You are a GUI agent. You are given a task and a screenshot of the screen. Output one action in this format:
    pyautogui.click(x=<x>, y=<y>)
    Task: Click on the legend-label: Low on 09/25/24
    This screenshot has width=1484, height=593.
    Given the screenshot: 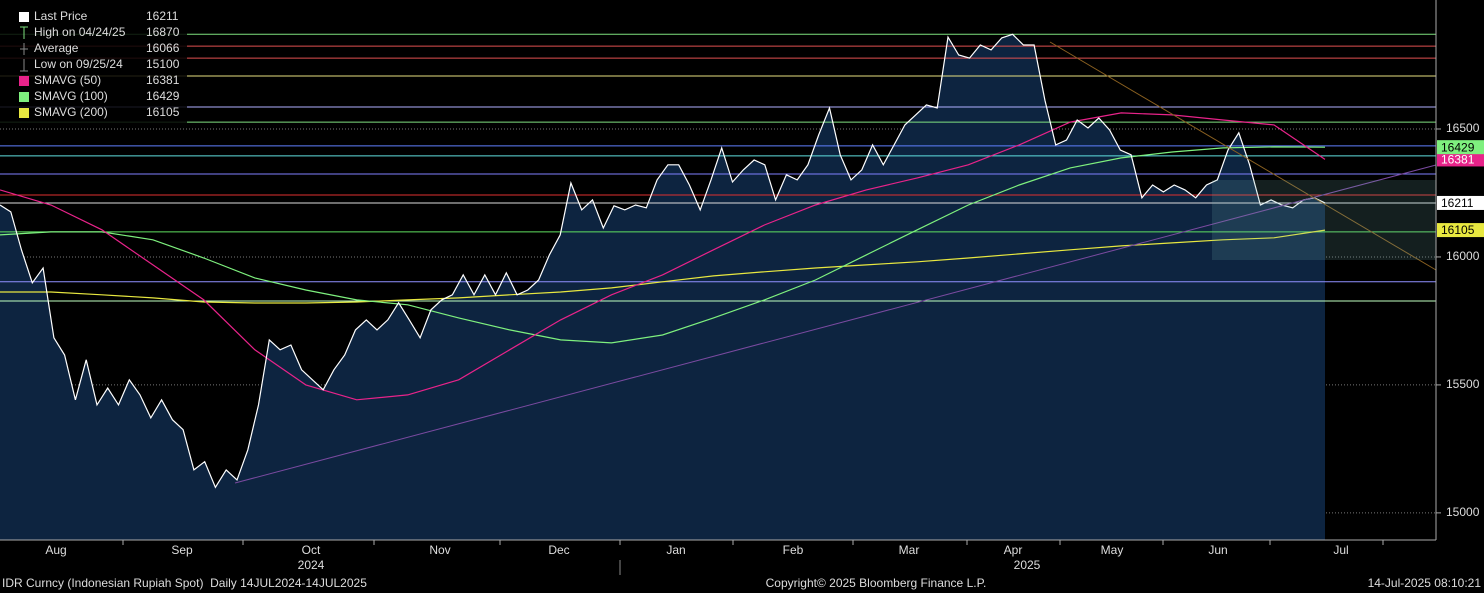 What is the action you would take?
    pyautogui.click(x=78, y=64)
    